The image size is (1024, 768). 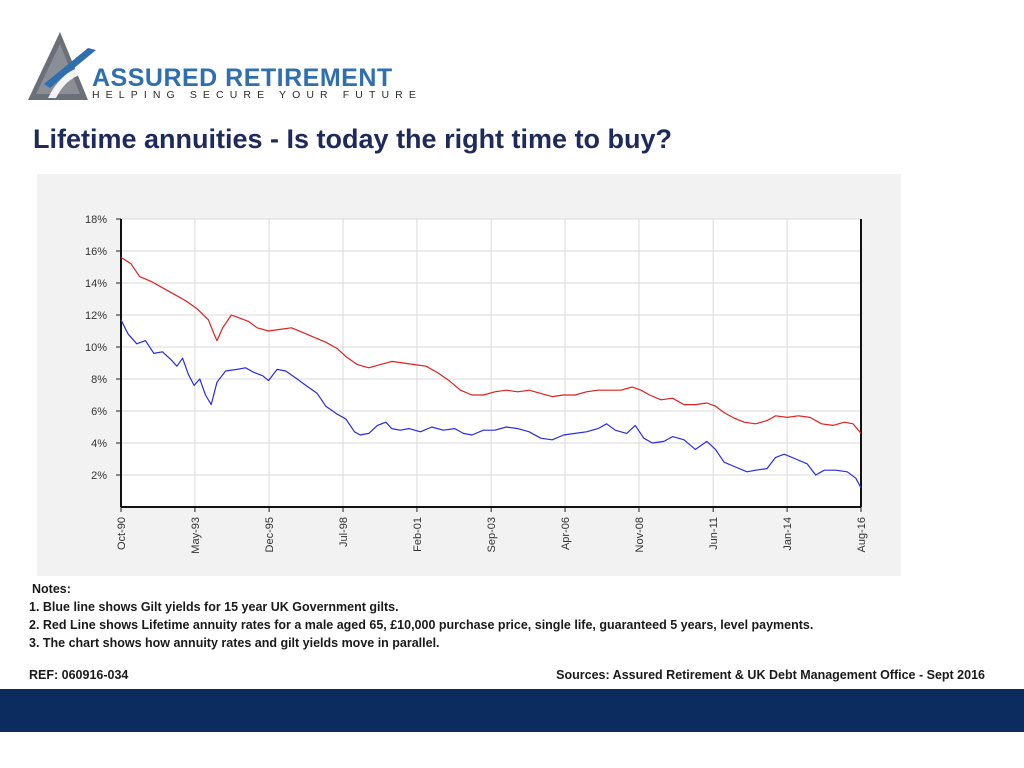 I want to click on y-tick-label: 6%, so click(x=99, y=412).